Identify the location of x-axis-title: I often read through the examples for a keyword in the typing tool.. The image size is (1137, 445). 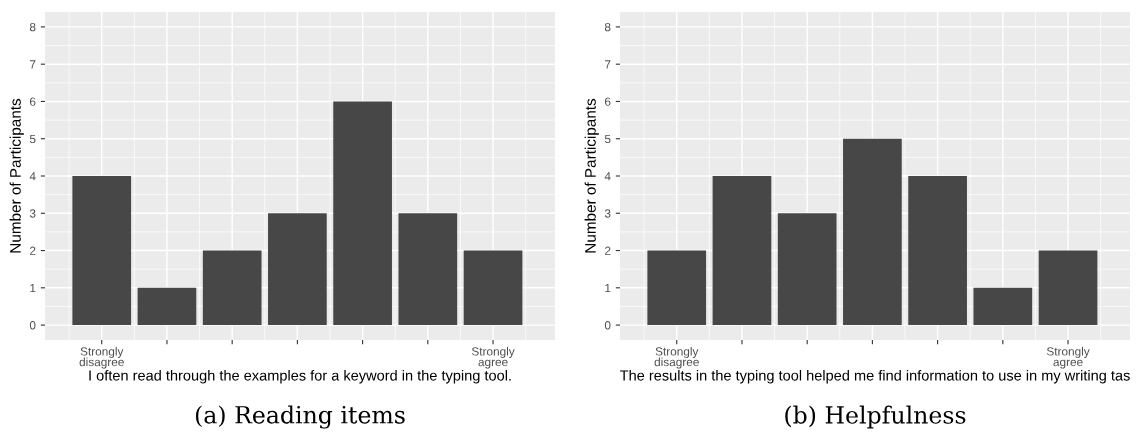
(300, 376).